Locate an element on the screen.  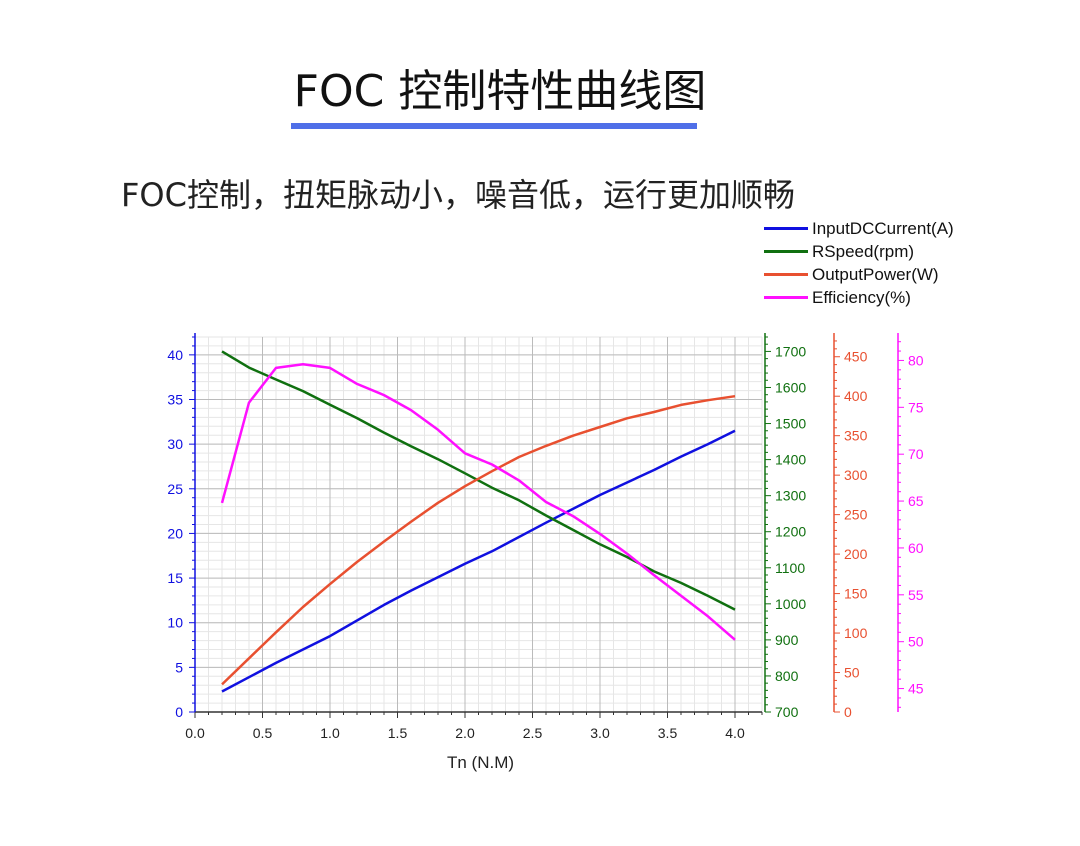
speed-tick-label: 1000 is located at coordinates (790, 604).